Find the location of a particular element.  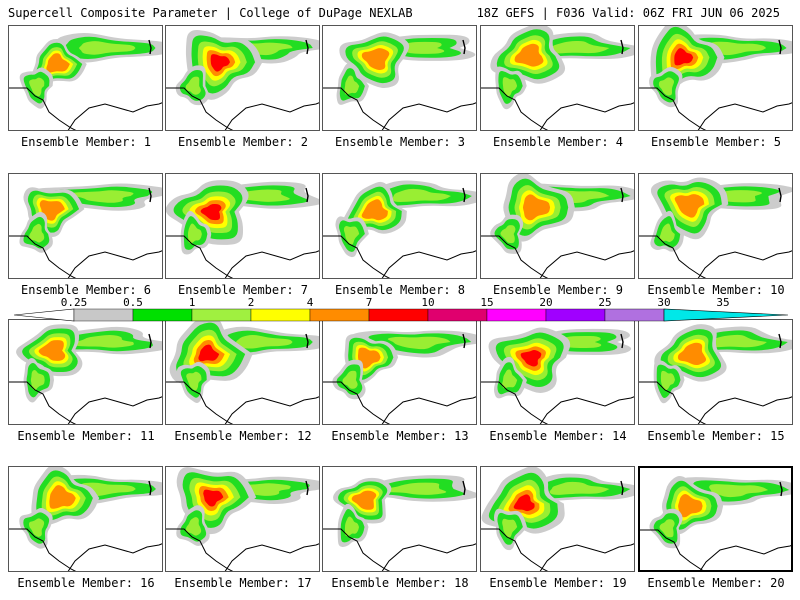

ensemble-member-label: Ensemble Member: 18 is located at coordinates (400, 583).